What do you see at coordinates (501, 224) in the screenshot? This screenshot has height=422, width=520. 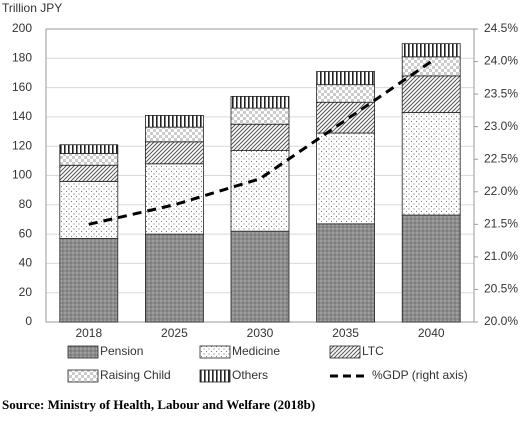 I see `y2-tick-label: 21.5%` at bounding box center [501, 224].